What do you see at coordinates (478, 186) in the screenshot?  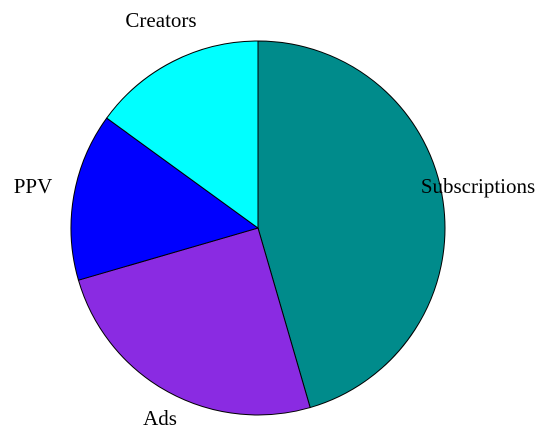 I see `slice-label-subscriptions: Subscriptions` at bounding box center [478, 186].